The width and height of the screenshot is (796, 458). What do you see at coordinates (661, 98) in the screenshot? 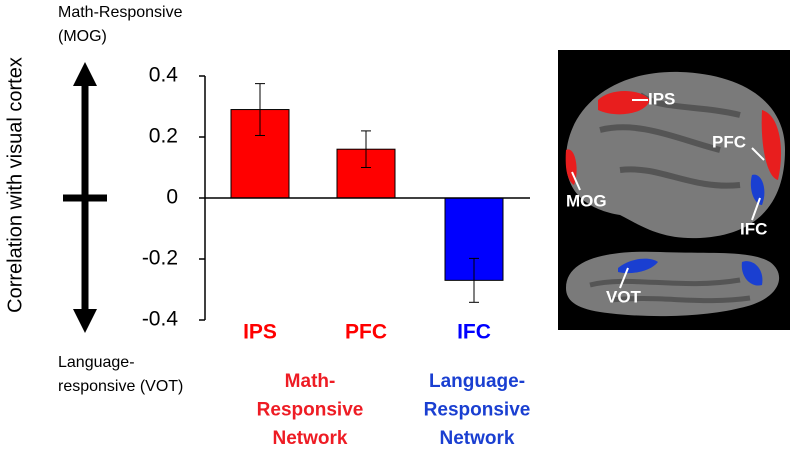
I see `brain-label: IPS` at bounding box center [661, 98].